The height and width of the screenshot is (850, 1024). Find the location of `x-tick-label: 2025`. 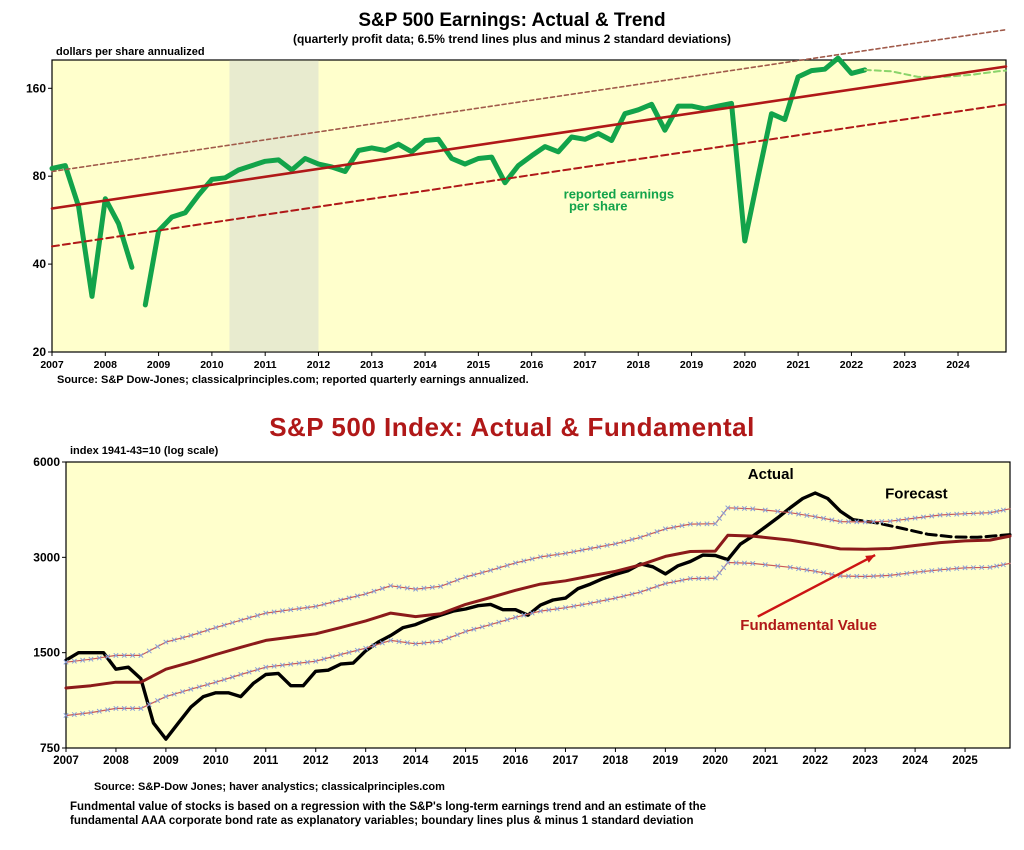

x-tick-label: 2025 is located at coordinates (965, 761).